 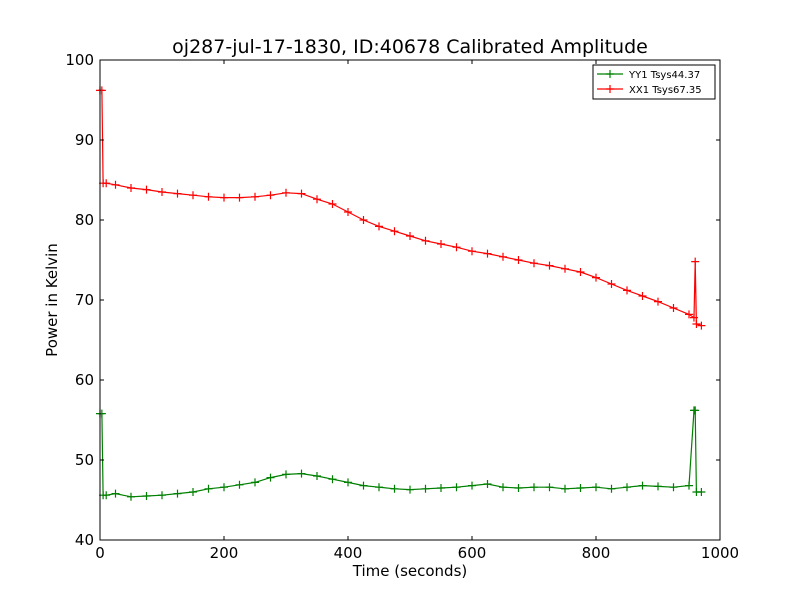 What do you see at coordinates (84, 460) in the screenshot?
I see `y-tick-label: 50` at bounding box center [84, 460].